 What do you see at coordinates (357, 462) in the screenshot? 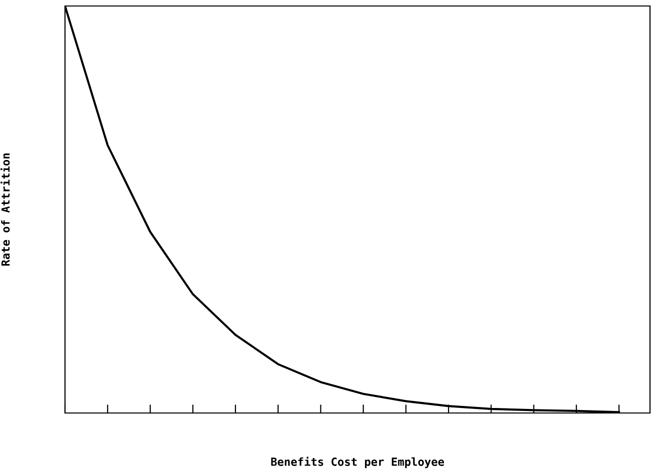
I see `x-axis-title: Benefits Cost per Employee` at bounding box center [357, 462].